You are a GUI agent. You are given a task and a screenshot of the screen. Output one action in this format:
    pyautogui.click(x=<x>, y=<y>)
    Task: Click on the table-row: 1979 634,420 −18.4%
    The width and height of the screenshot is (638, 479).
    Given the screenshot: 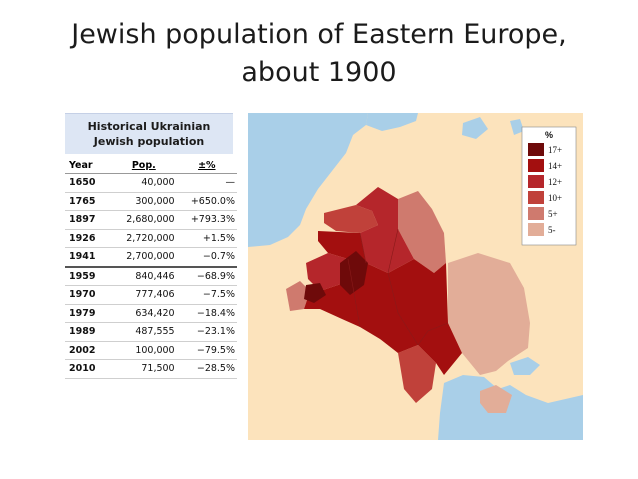 What is the action you would take?
    pyautogui.click(x=151, y=313)
    